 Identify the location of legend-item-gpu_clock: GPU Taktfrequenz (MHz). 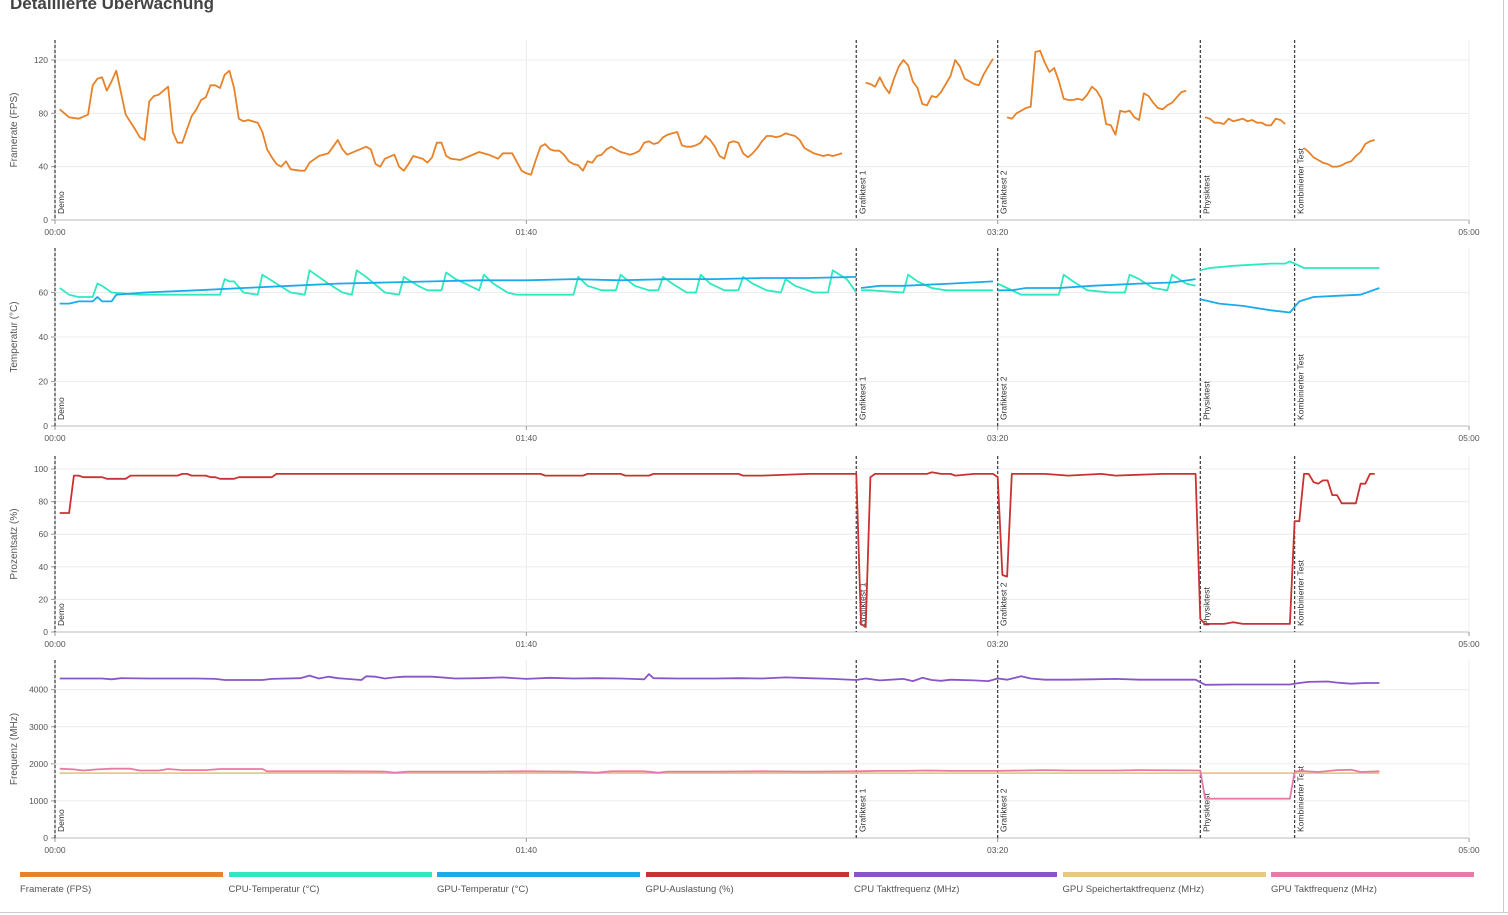
(1372, 883).